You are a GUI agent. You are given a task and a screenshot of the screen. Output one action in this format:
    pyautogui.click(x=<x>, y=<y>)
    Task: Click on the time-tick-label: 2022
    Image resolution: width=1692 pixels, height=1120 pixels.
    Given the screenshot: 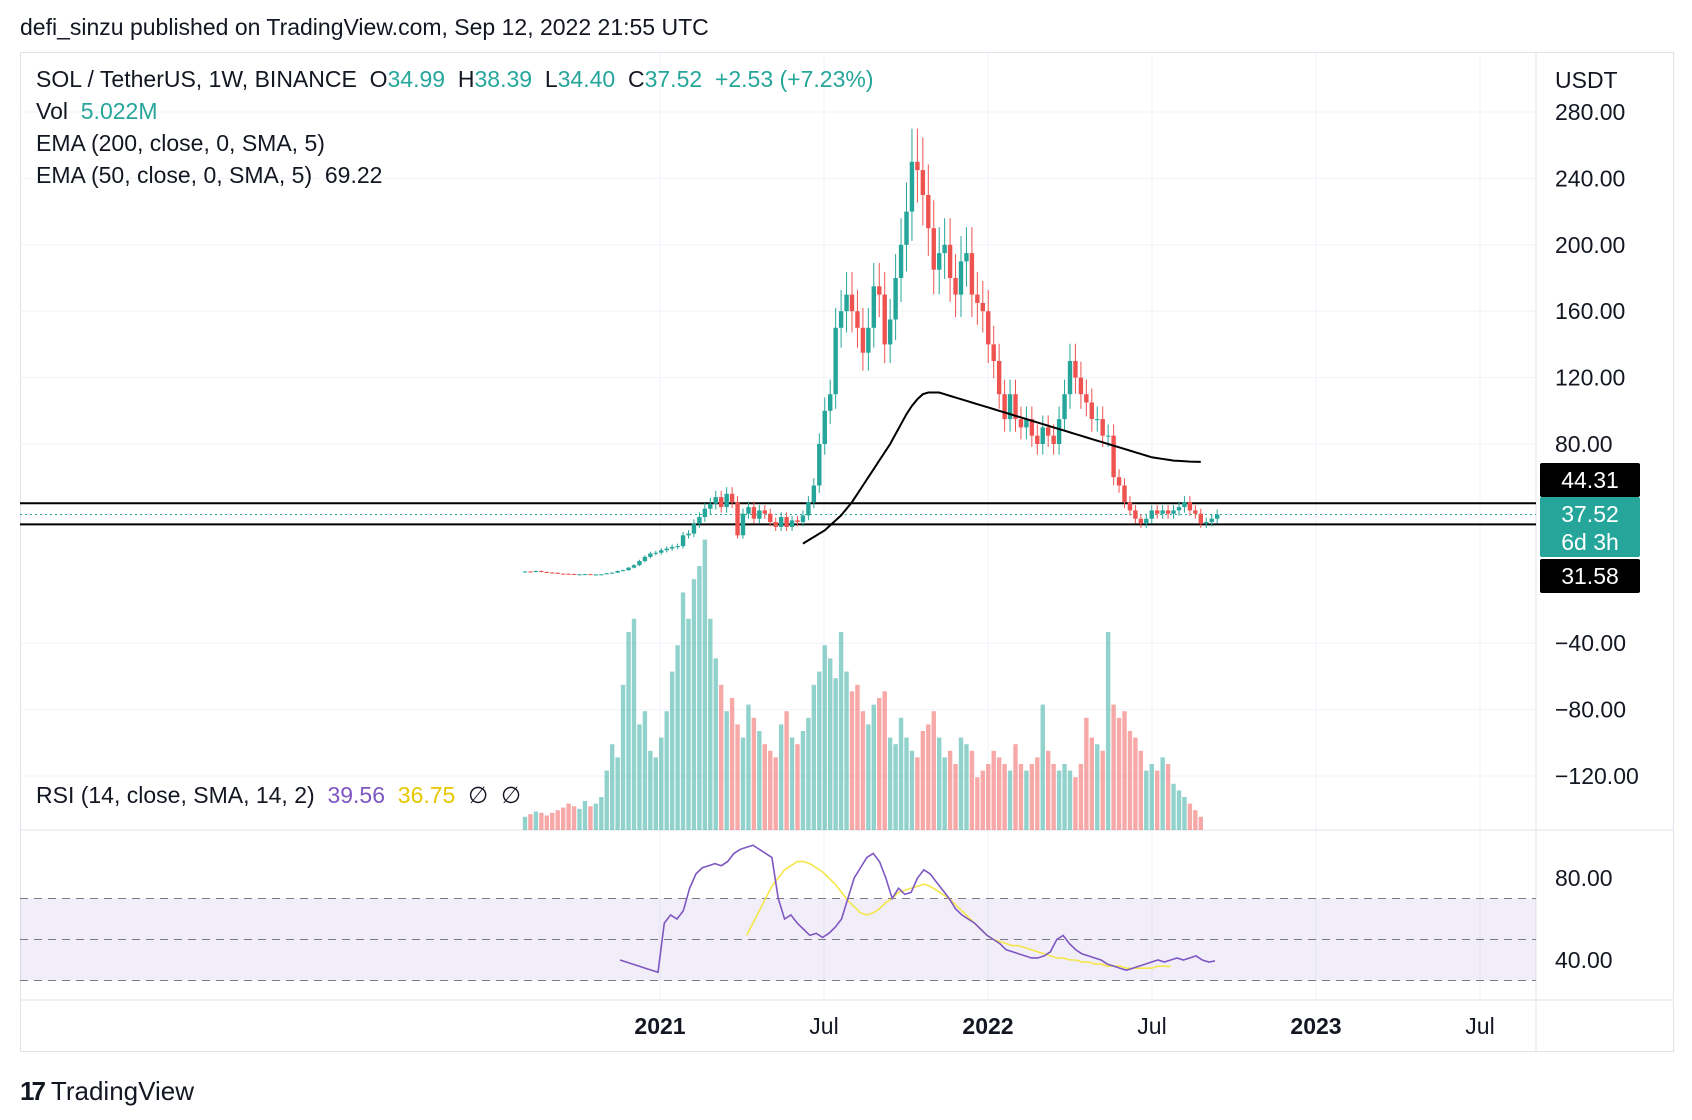 What is the action you would take?
    pyautogui.click(x=987, y=1026)
    